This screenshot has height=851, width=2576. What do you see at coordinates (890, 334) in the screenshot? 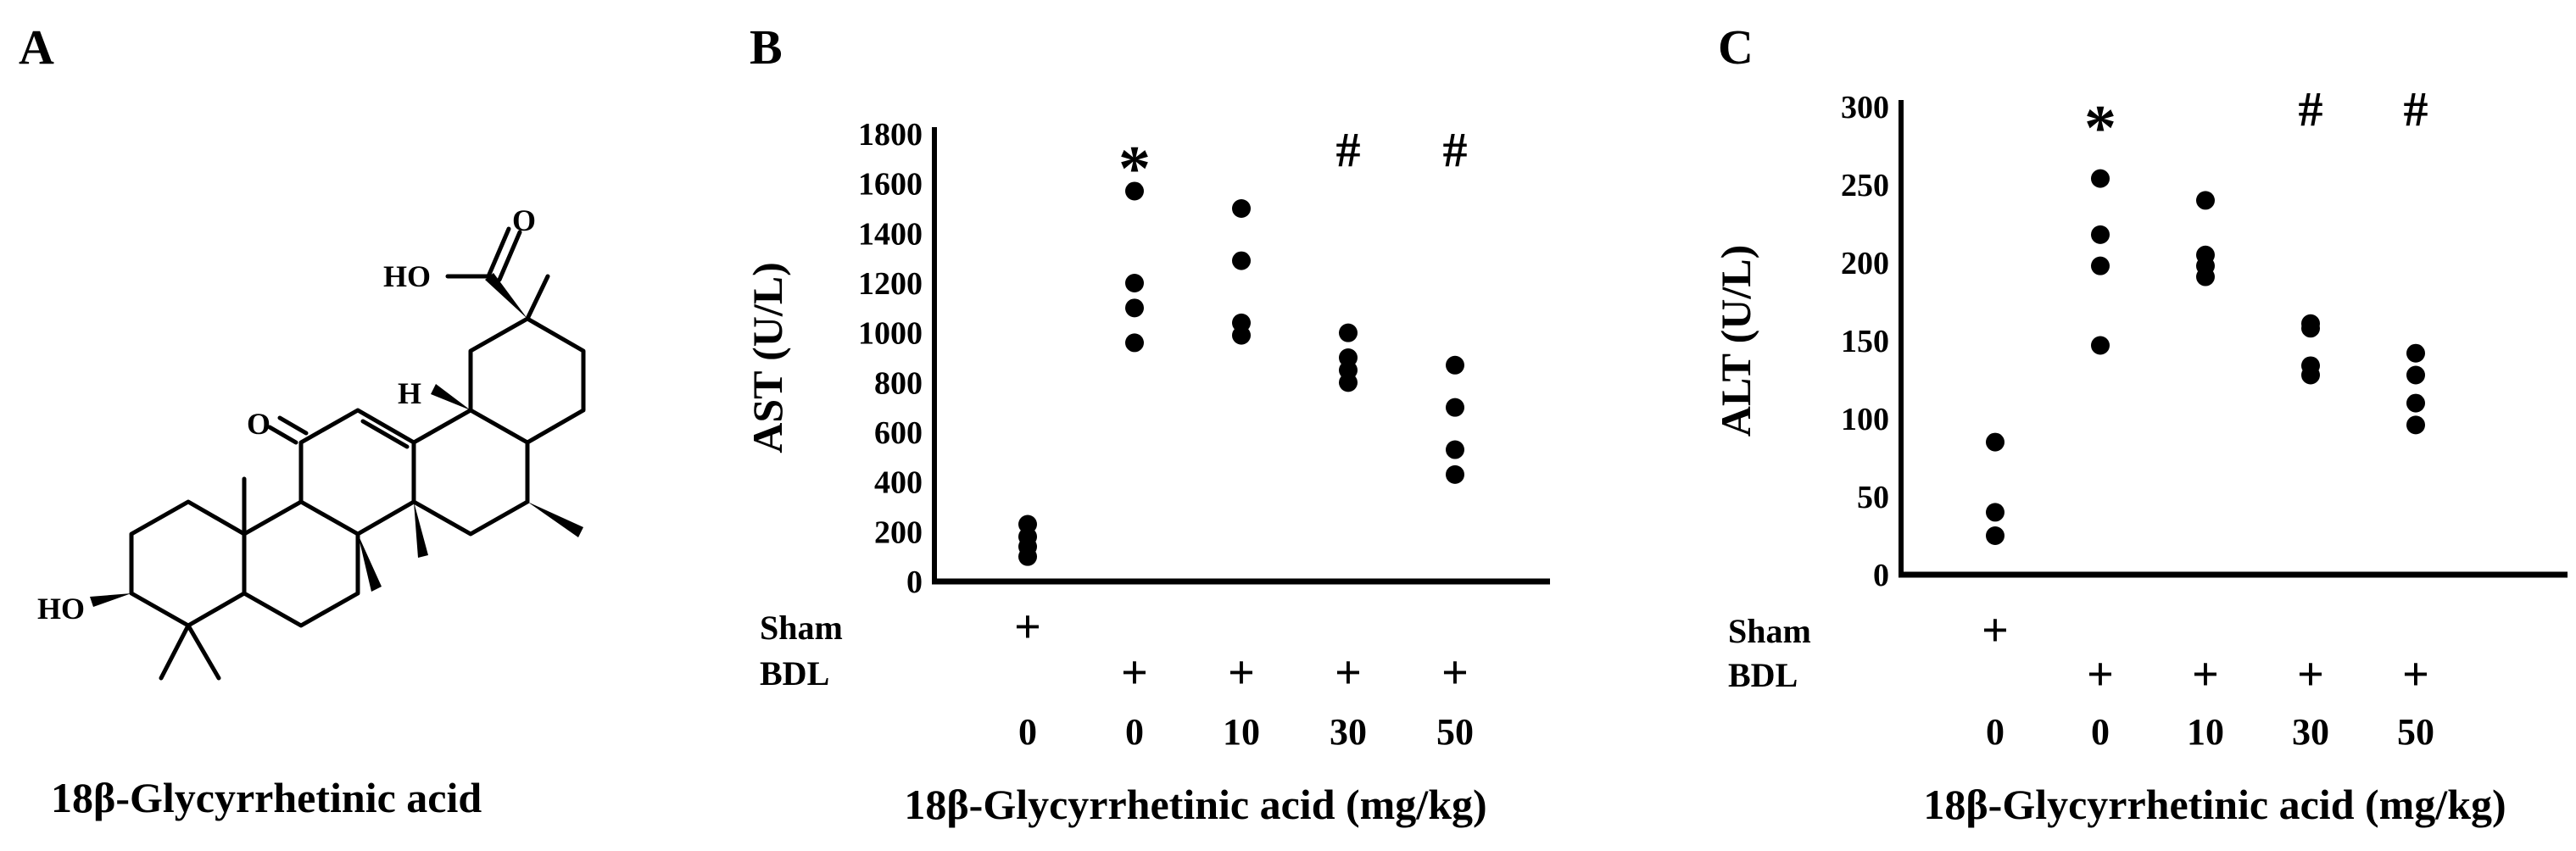
I see `y-tick-label: 1000` at bounding box center [890, 334].